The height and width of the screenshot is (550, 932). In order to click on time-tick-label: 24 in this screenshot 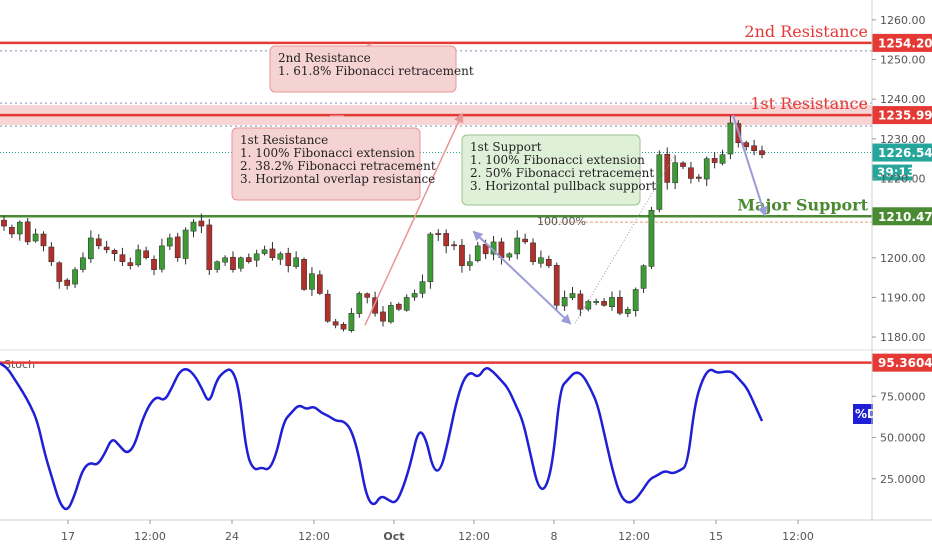, I will do `click(232, 536)`.